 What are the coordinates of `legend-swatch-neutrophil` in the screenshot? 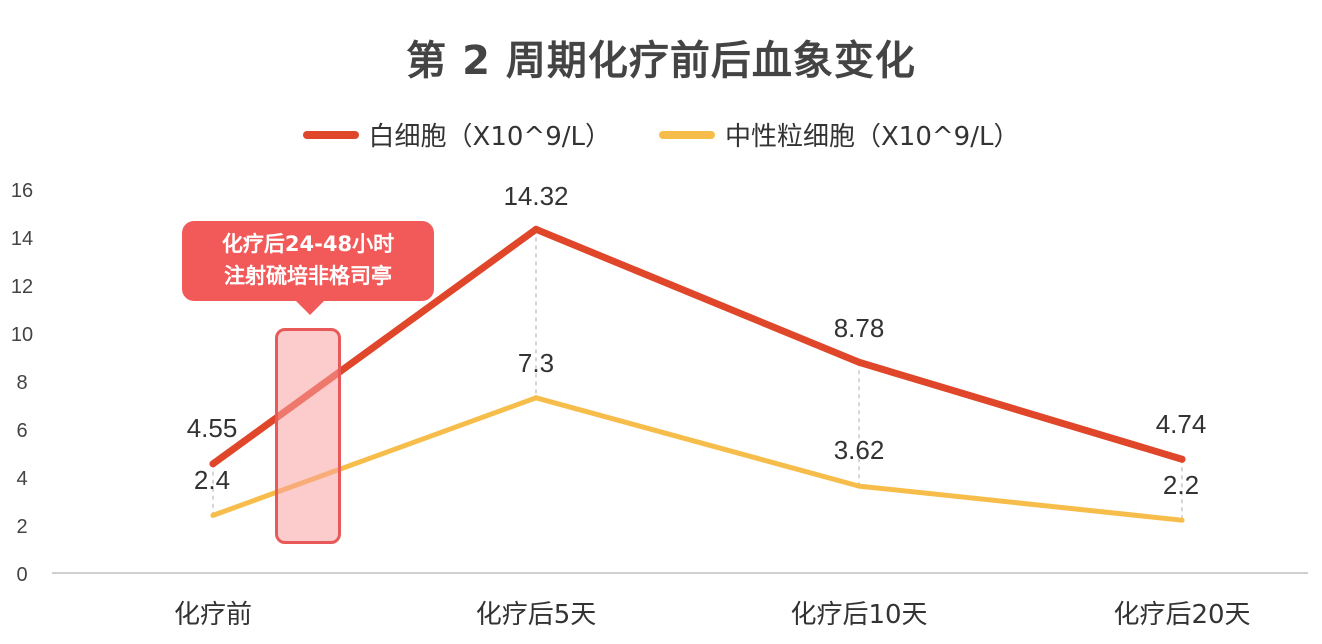 It's located at (687, 134).